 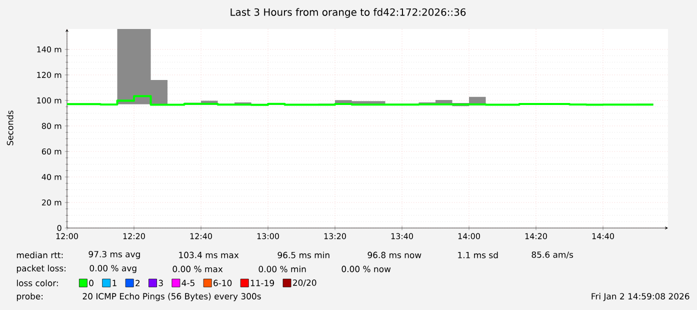 I want to click on legend-label: 6-10, so click(x=223, y=283).